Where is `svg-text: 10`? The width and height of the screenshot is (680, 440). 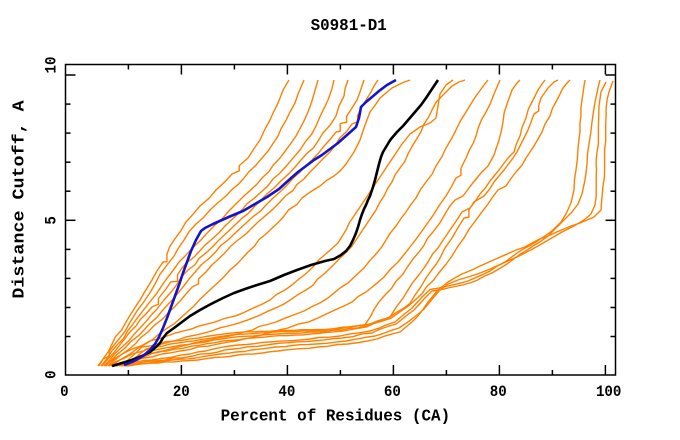
svg-text: 10 is located at coordinates (52, 65).